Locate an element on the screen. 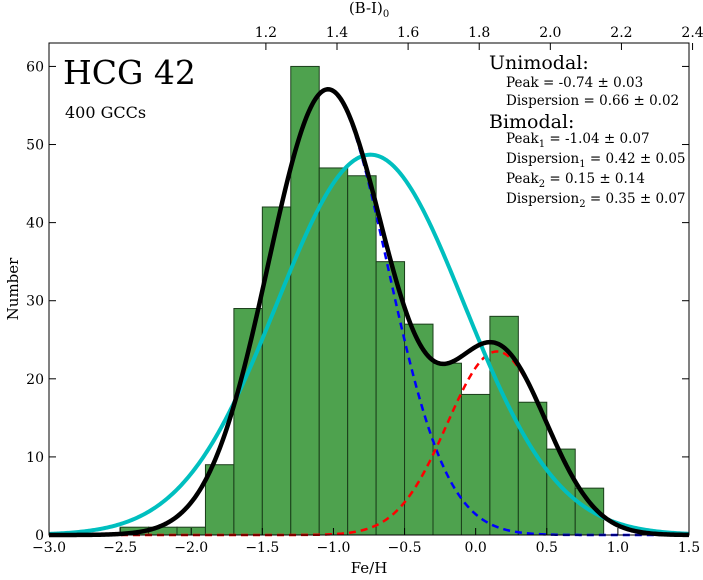 The image size is (703, 580). top-x-tick-label: 1.8 is located at coordinates (479, 33).